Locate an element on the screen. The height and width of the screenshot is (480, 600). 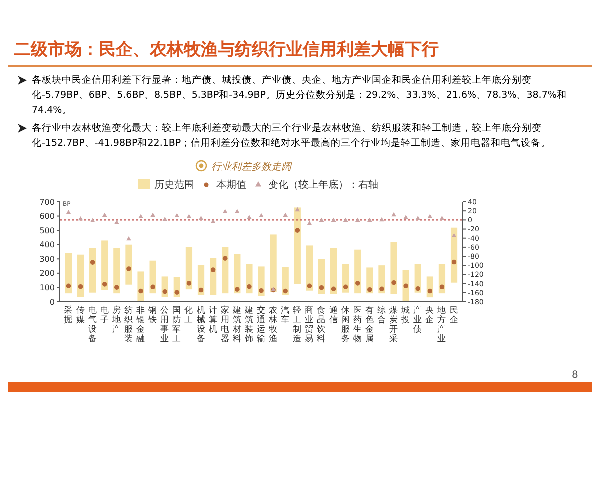
x-tick-label: 通信 is located at coordinates (333, 315).